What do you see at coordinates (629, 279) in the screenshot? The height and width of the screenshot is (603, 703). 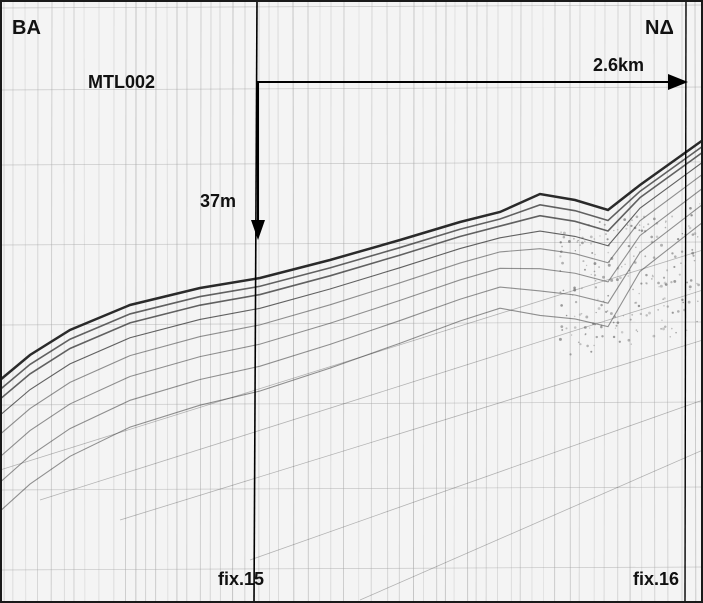 I see `acoustic-noise` at bounding box center [629, 279].